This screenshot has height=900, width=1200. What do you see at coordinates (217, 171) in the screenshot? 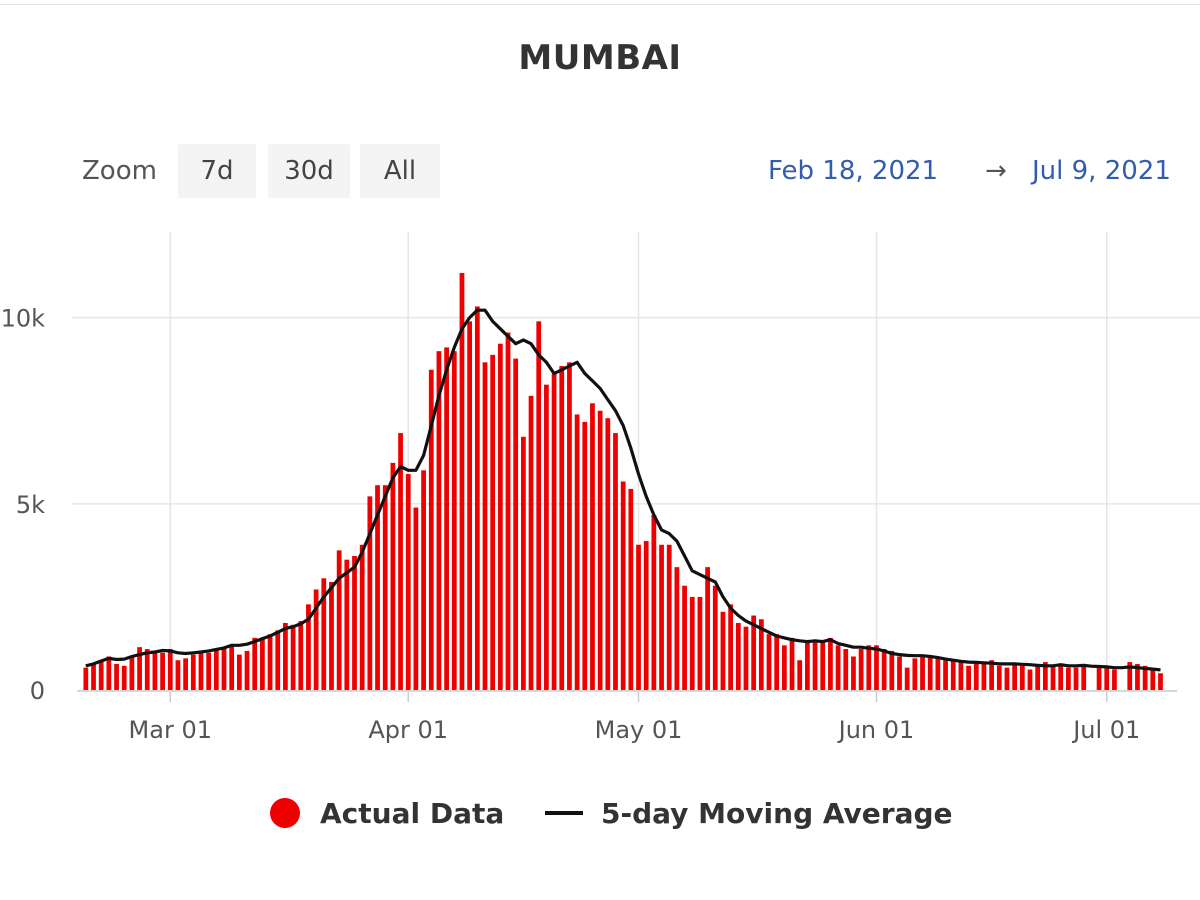
I see `zoom-7d-button: 7d` at bounding box center [217, 171].